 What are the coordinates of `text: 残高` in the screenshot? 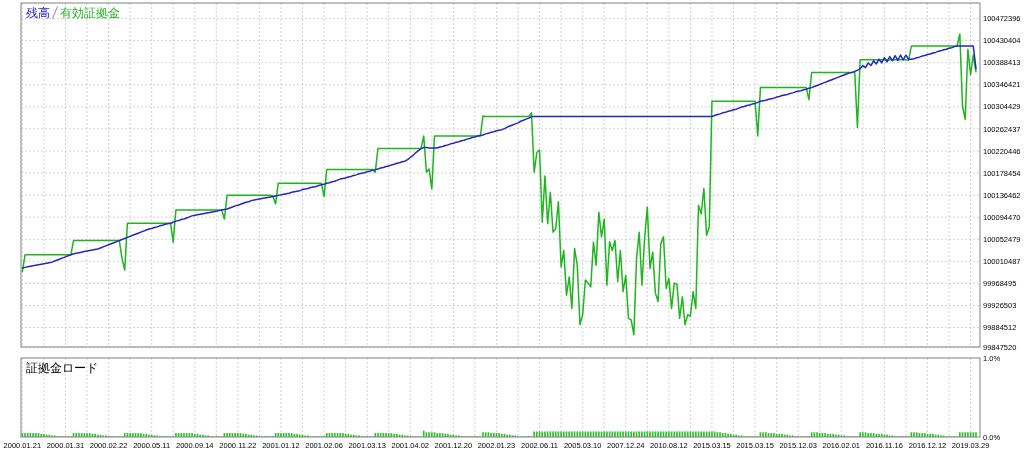 It's located at (38, 13).